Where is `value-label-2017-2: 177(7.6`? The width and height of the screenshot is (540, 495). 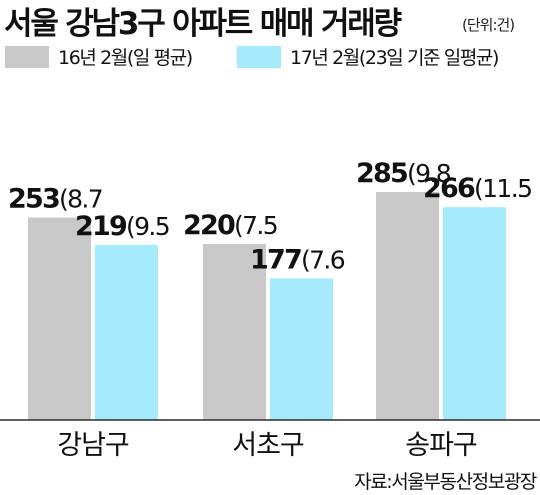 value-label-2017-2: 177(7.6 is located at coordinates (297, 259).